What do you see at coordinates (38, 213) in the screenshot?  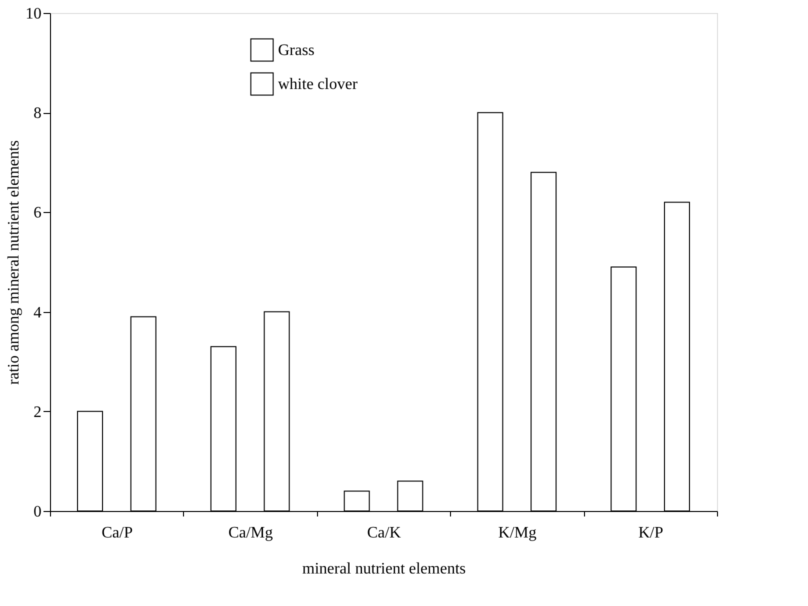 I see `y-tick-label: 6` at bounding box center [38, 213].